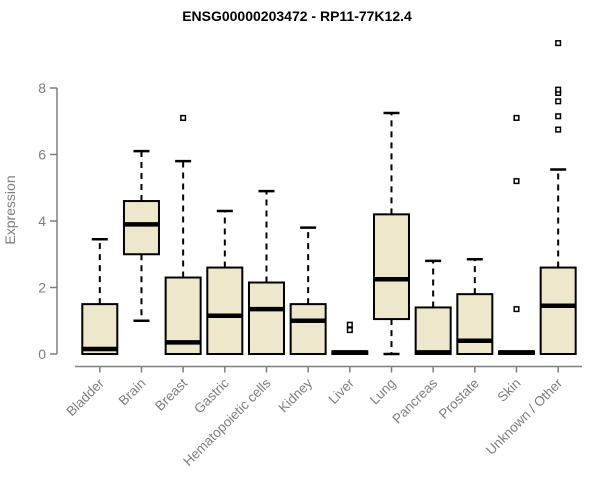  What do you see at coordinates (297, 16) in the screenshot?
I see `chart-title: ENSG00000203472 - RP11-77K12.4` at bounding box center [297, 16].